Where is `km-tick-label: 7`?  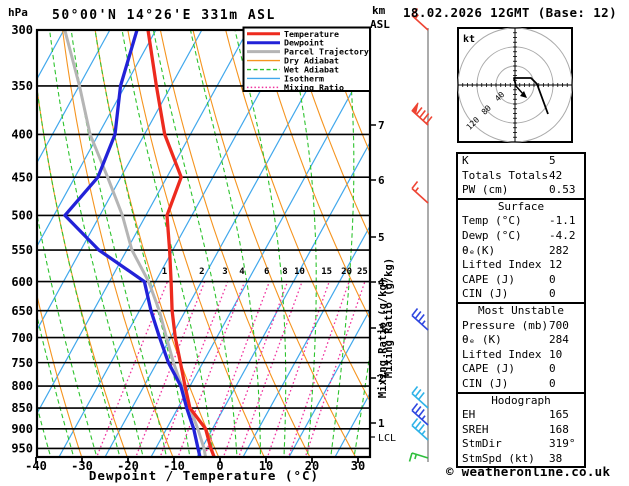 km-tick-label: 7 is located at coordinates (381, 125).